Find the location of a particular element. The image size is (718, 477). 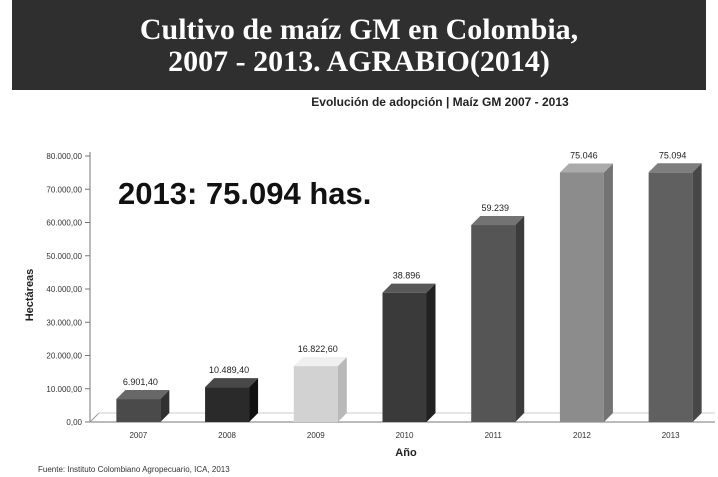

y-tick-label: 10.000,00 is located at coordinates (64, 389).